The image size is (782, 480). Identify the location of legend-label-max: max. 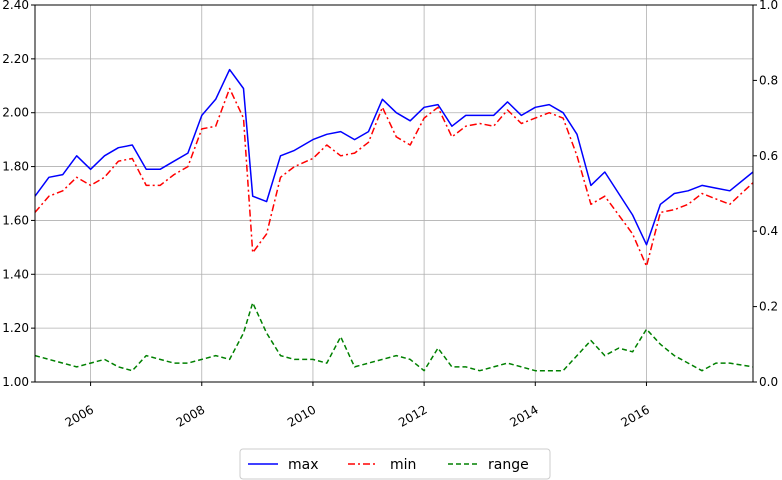
(303, 465).